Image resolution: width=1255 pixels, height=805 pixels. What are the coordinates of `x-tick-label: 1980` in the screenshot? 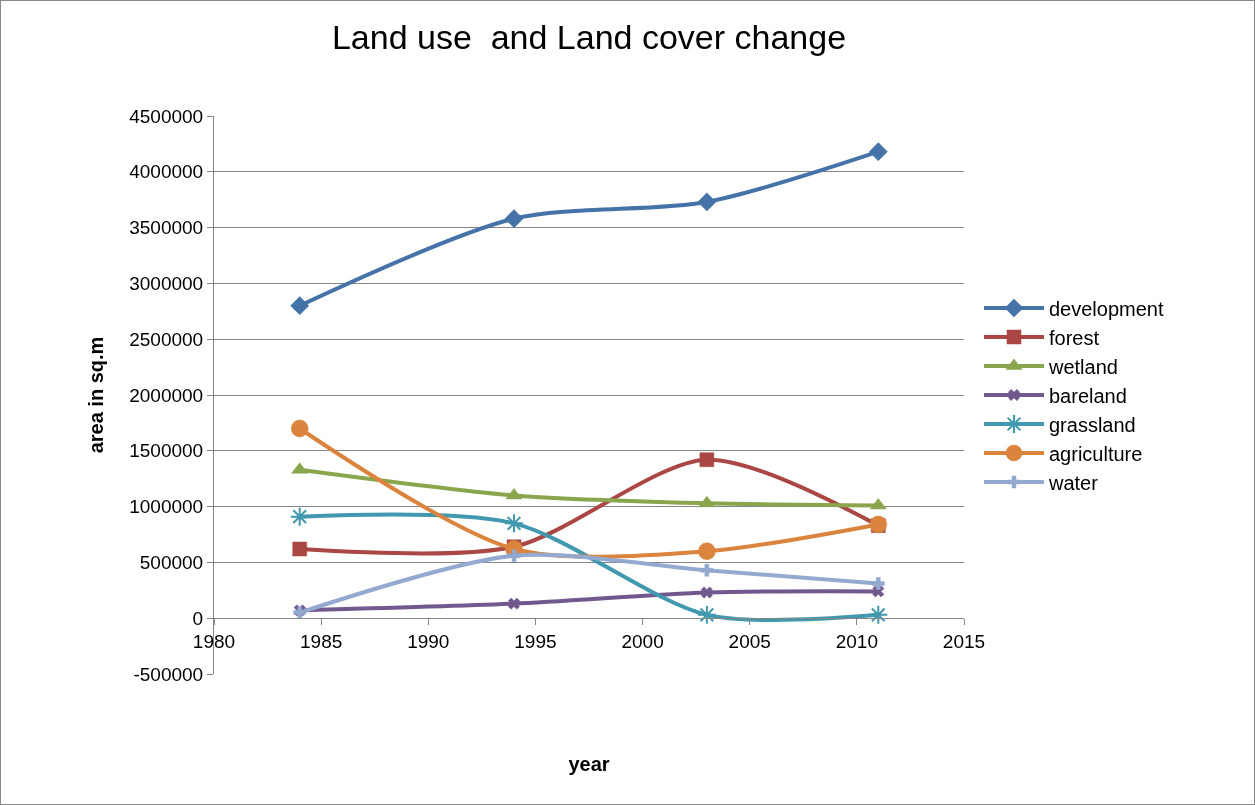 It's located at (214, 641).